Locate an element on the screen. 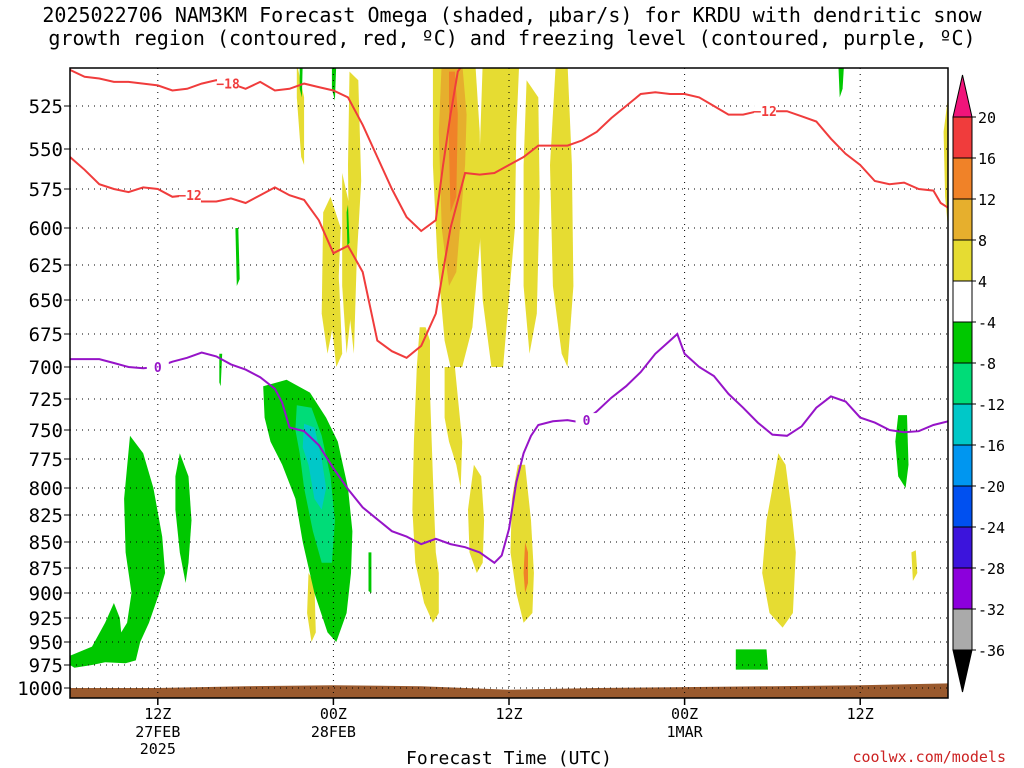 Image resolution: width=1024 pixels, height=768 pixels. x-tick-label-24: 00Z is located at coordinates (333, 714).